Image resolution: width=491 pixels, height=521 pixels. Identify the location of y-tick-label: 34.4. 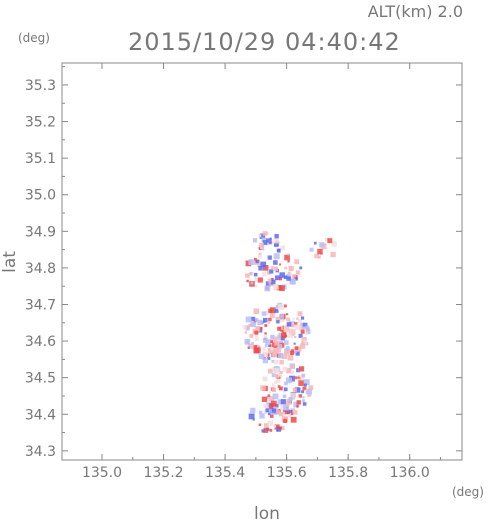
(40, 415).